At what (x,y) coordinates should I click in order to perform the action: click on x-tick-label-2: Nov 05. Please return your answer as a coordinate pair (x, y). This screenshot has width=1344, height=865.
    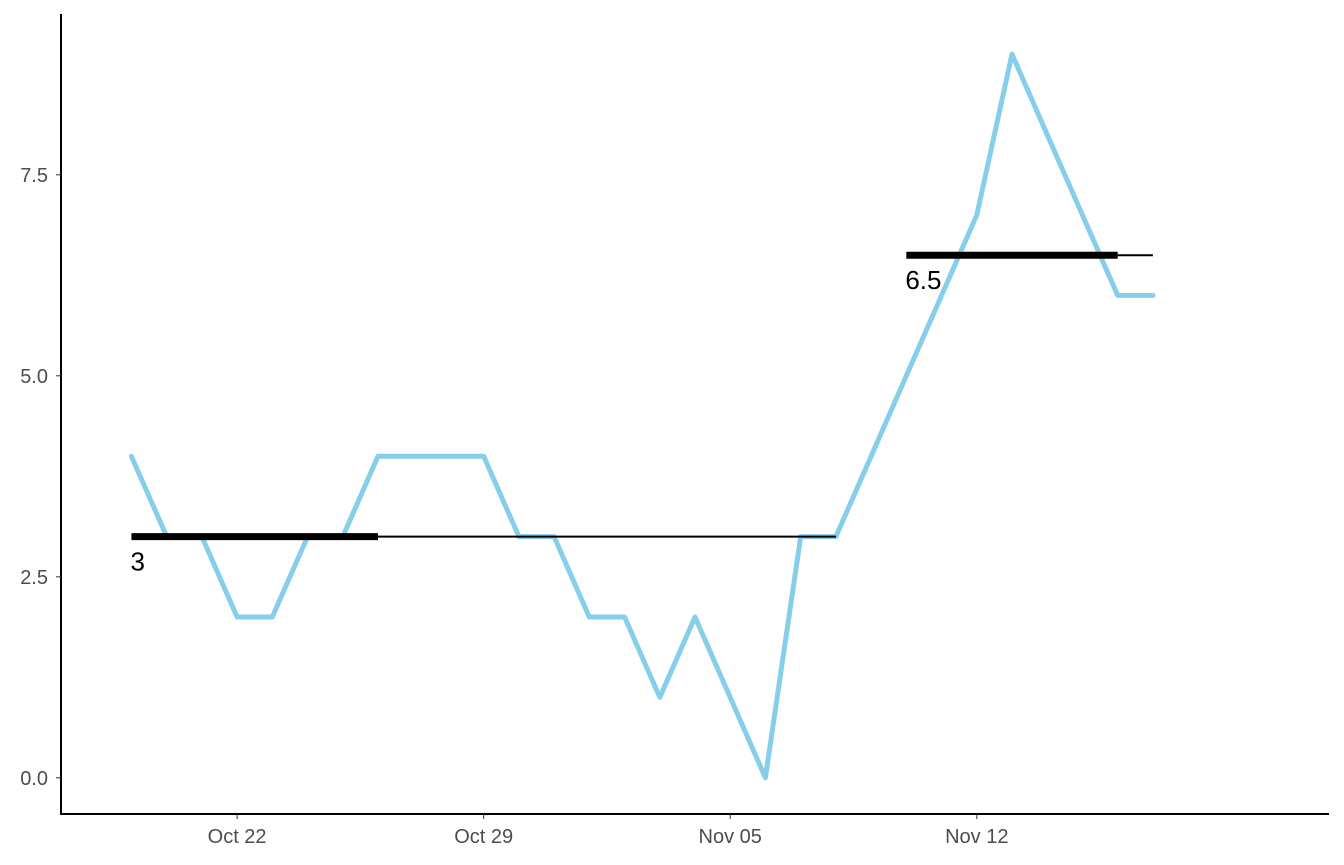
    Looking at the image, I should click on (730, 837).